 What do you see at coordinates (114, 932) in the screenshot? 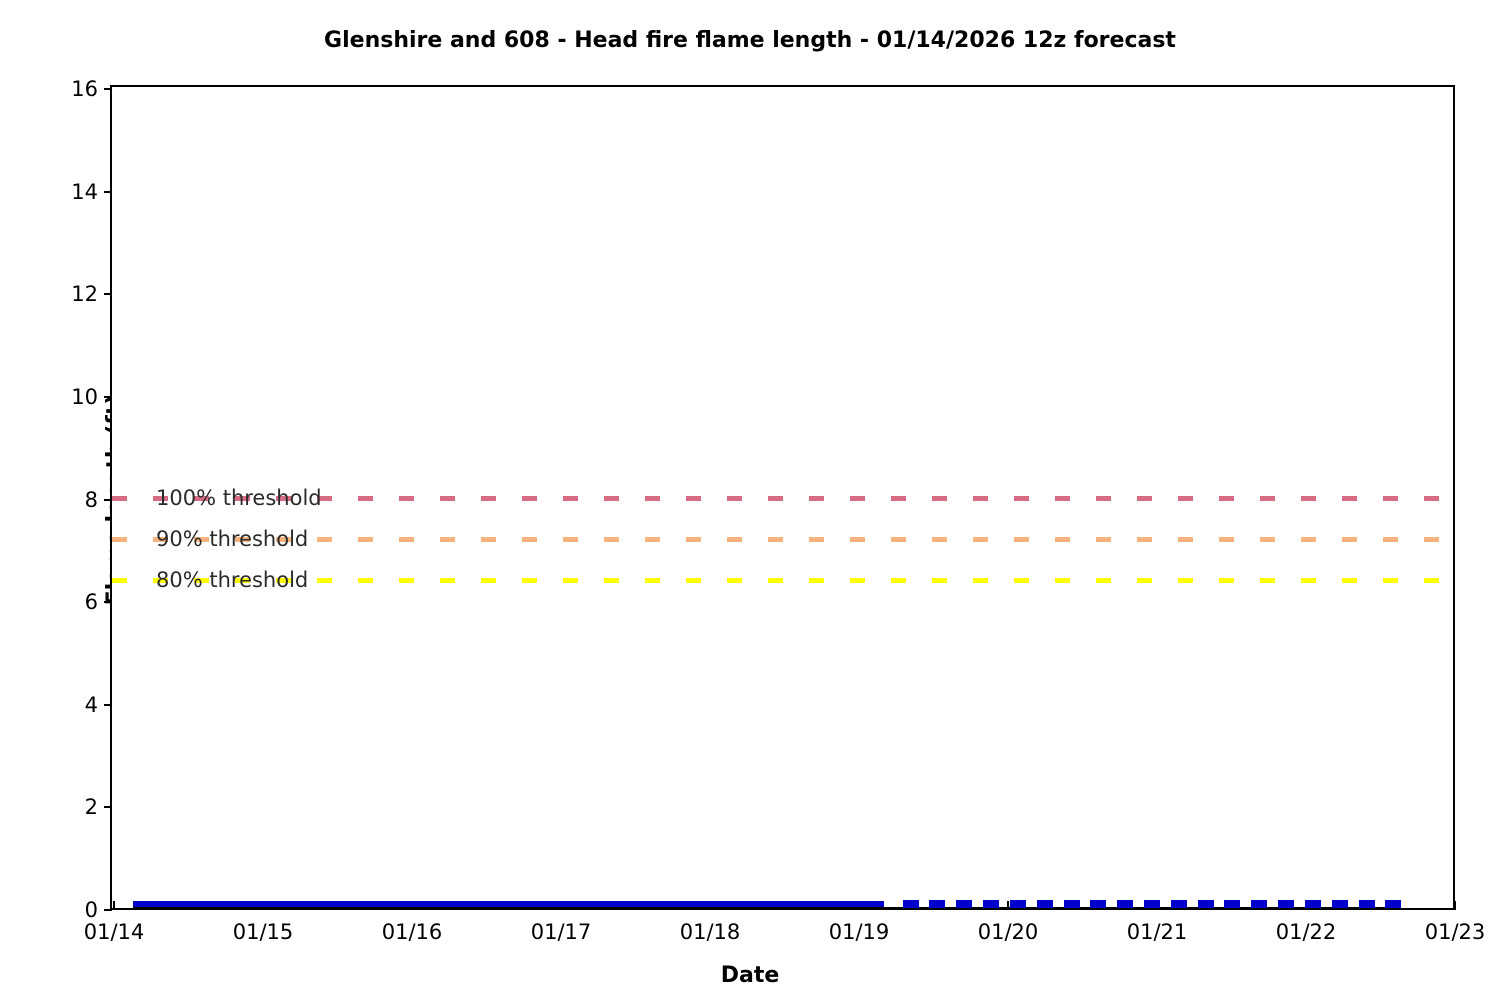
I see `x-tick-label: 01/14` at bounding box center [114, 932].